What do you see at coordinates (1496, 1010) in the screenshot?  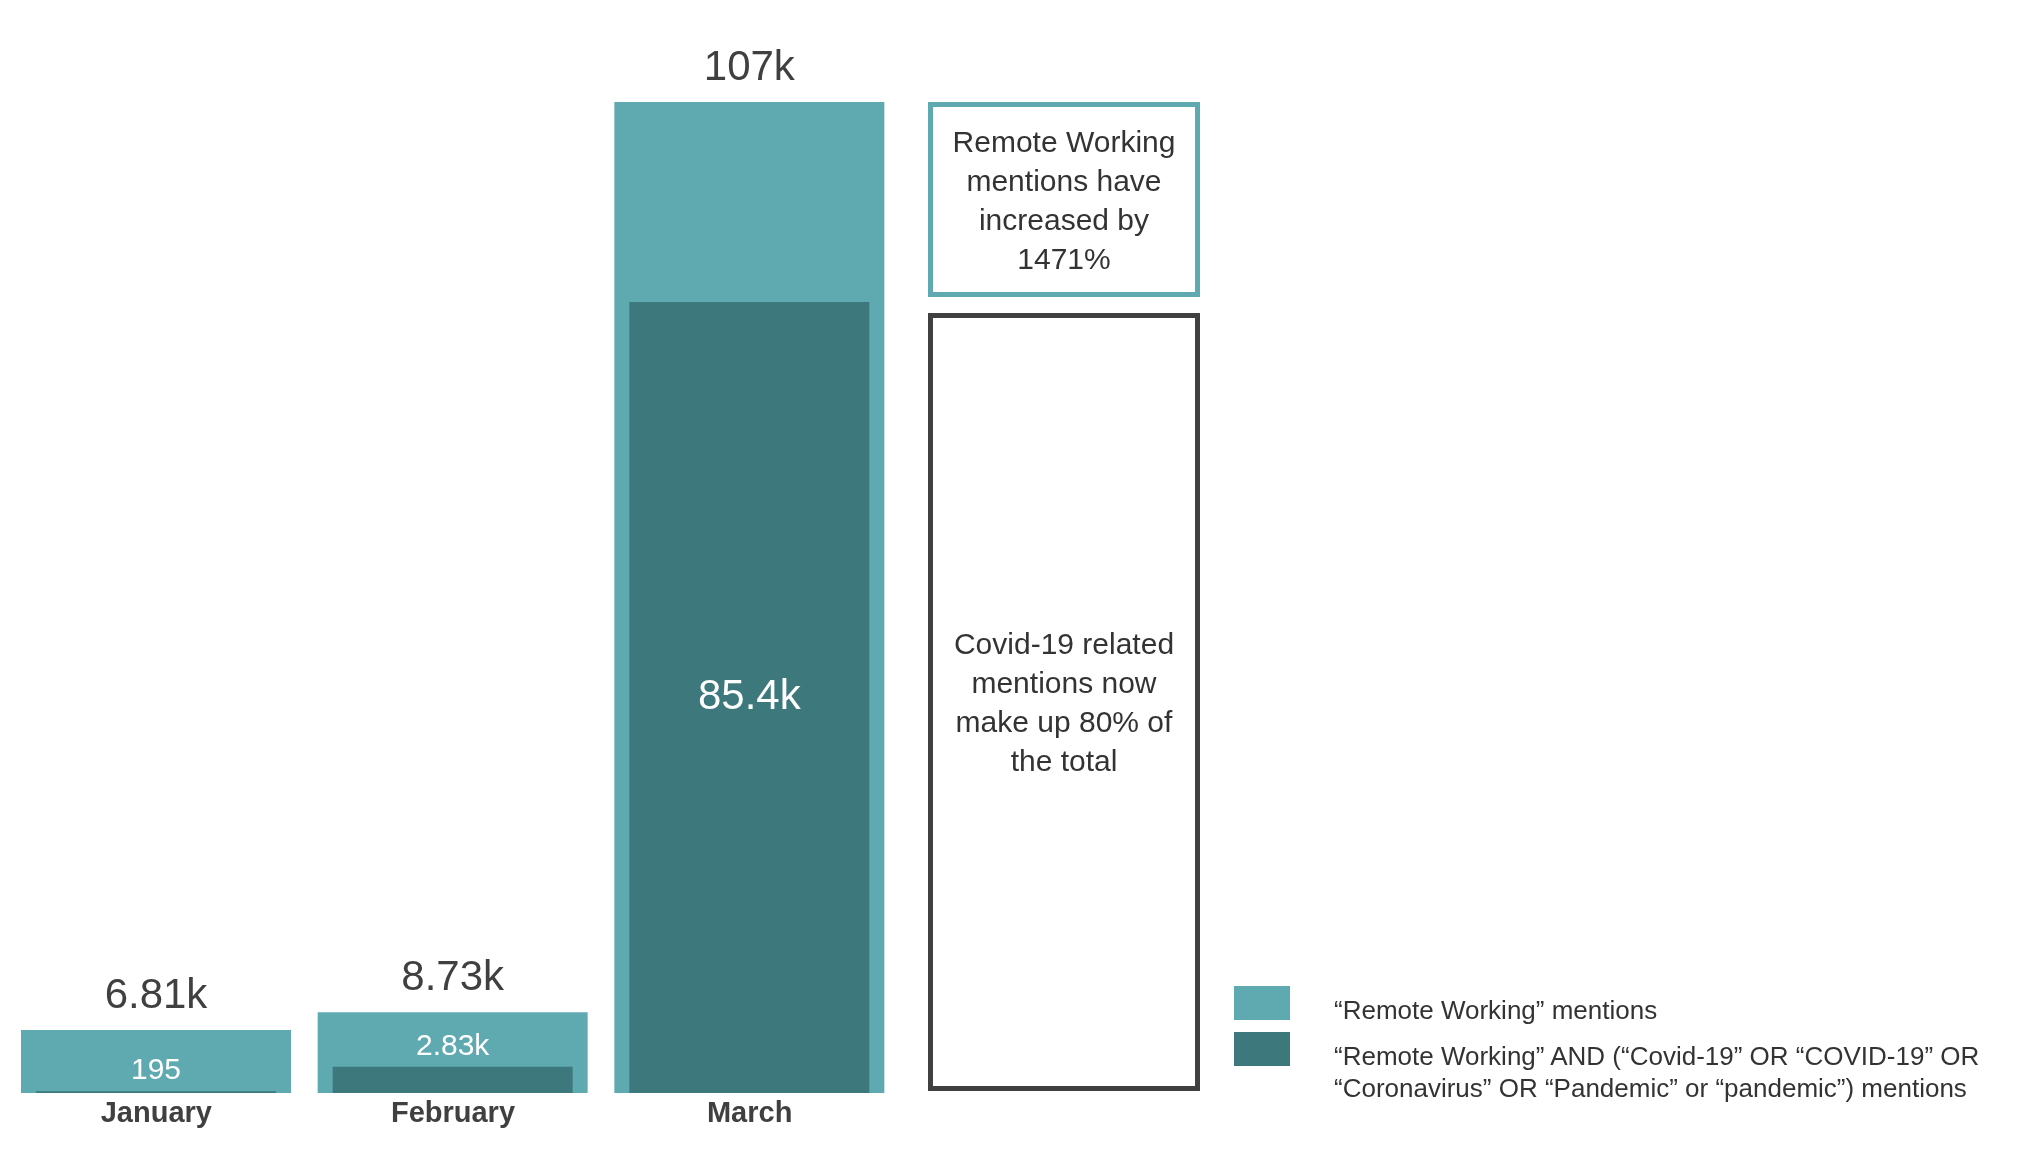 I see `legend-label: “Remote Working” mentions` at bounding box center [1496, 1010].